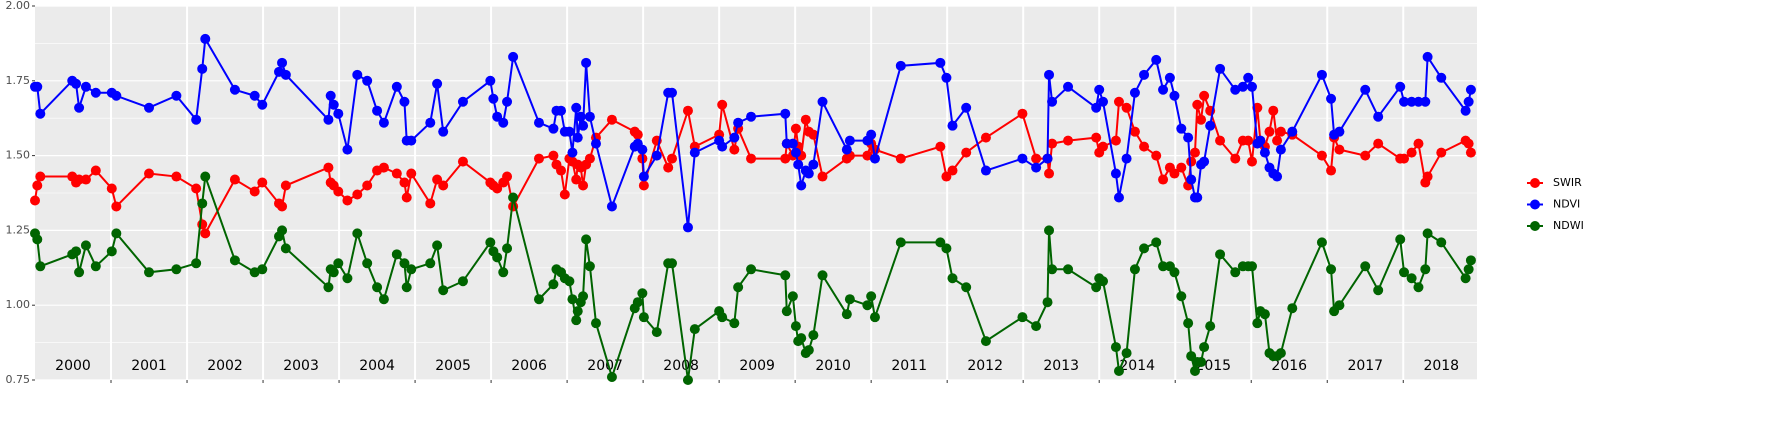 This screenshot has width=1773, height=442. I want to click on x-tick-label: 2010, so click(833, 366).